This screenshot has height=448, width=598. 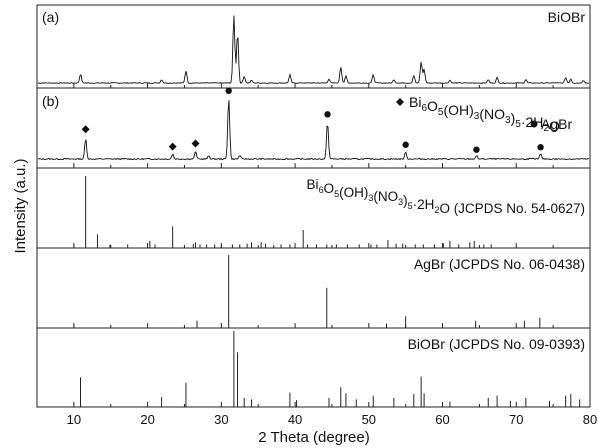 I want to click on legend-label-agbr: AgBr, so click(x=556, y=124).